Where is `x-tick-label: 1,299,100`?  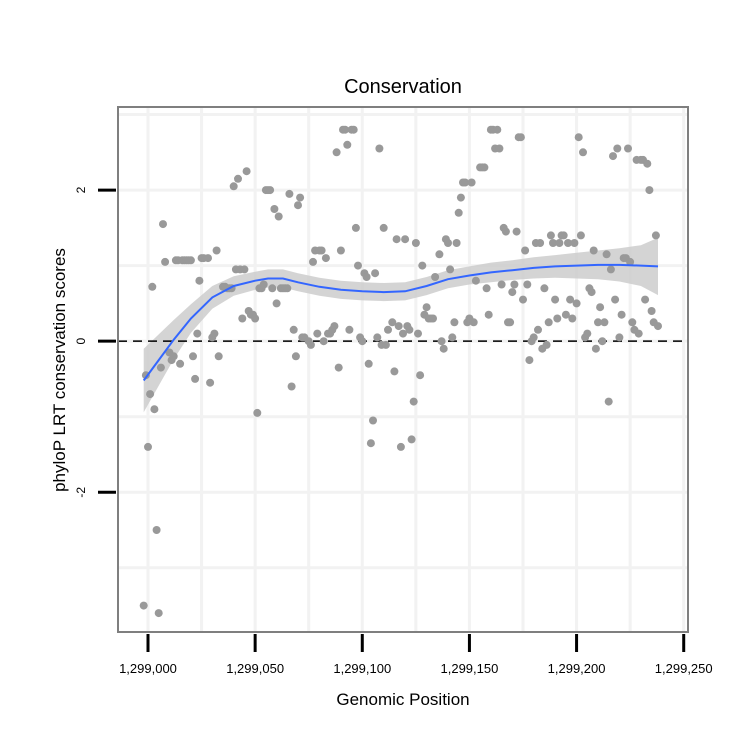
x-tick-label: 1,299,100 is located at coordinates (362, 668).